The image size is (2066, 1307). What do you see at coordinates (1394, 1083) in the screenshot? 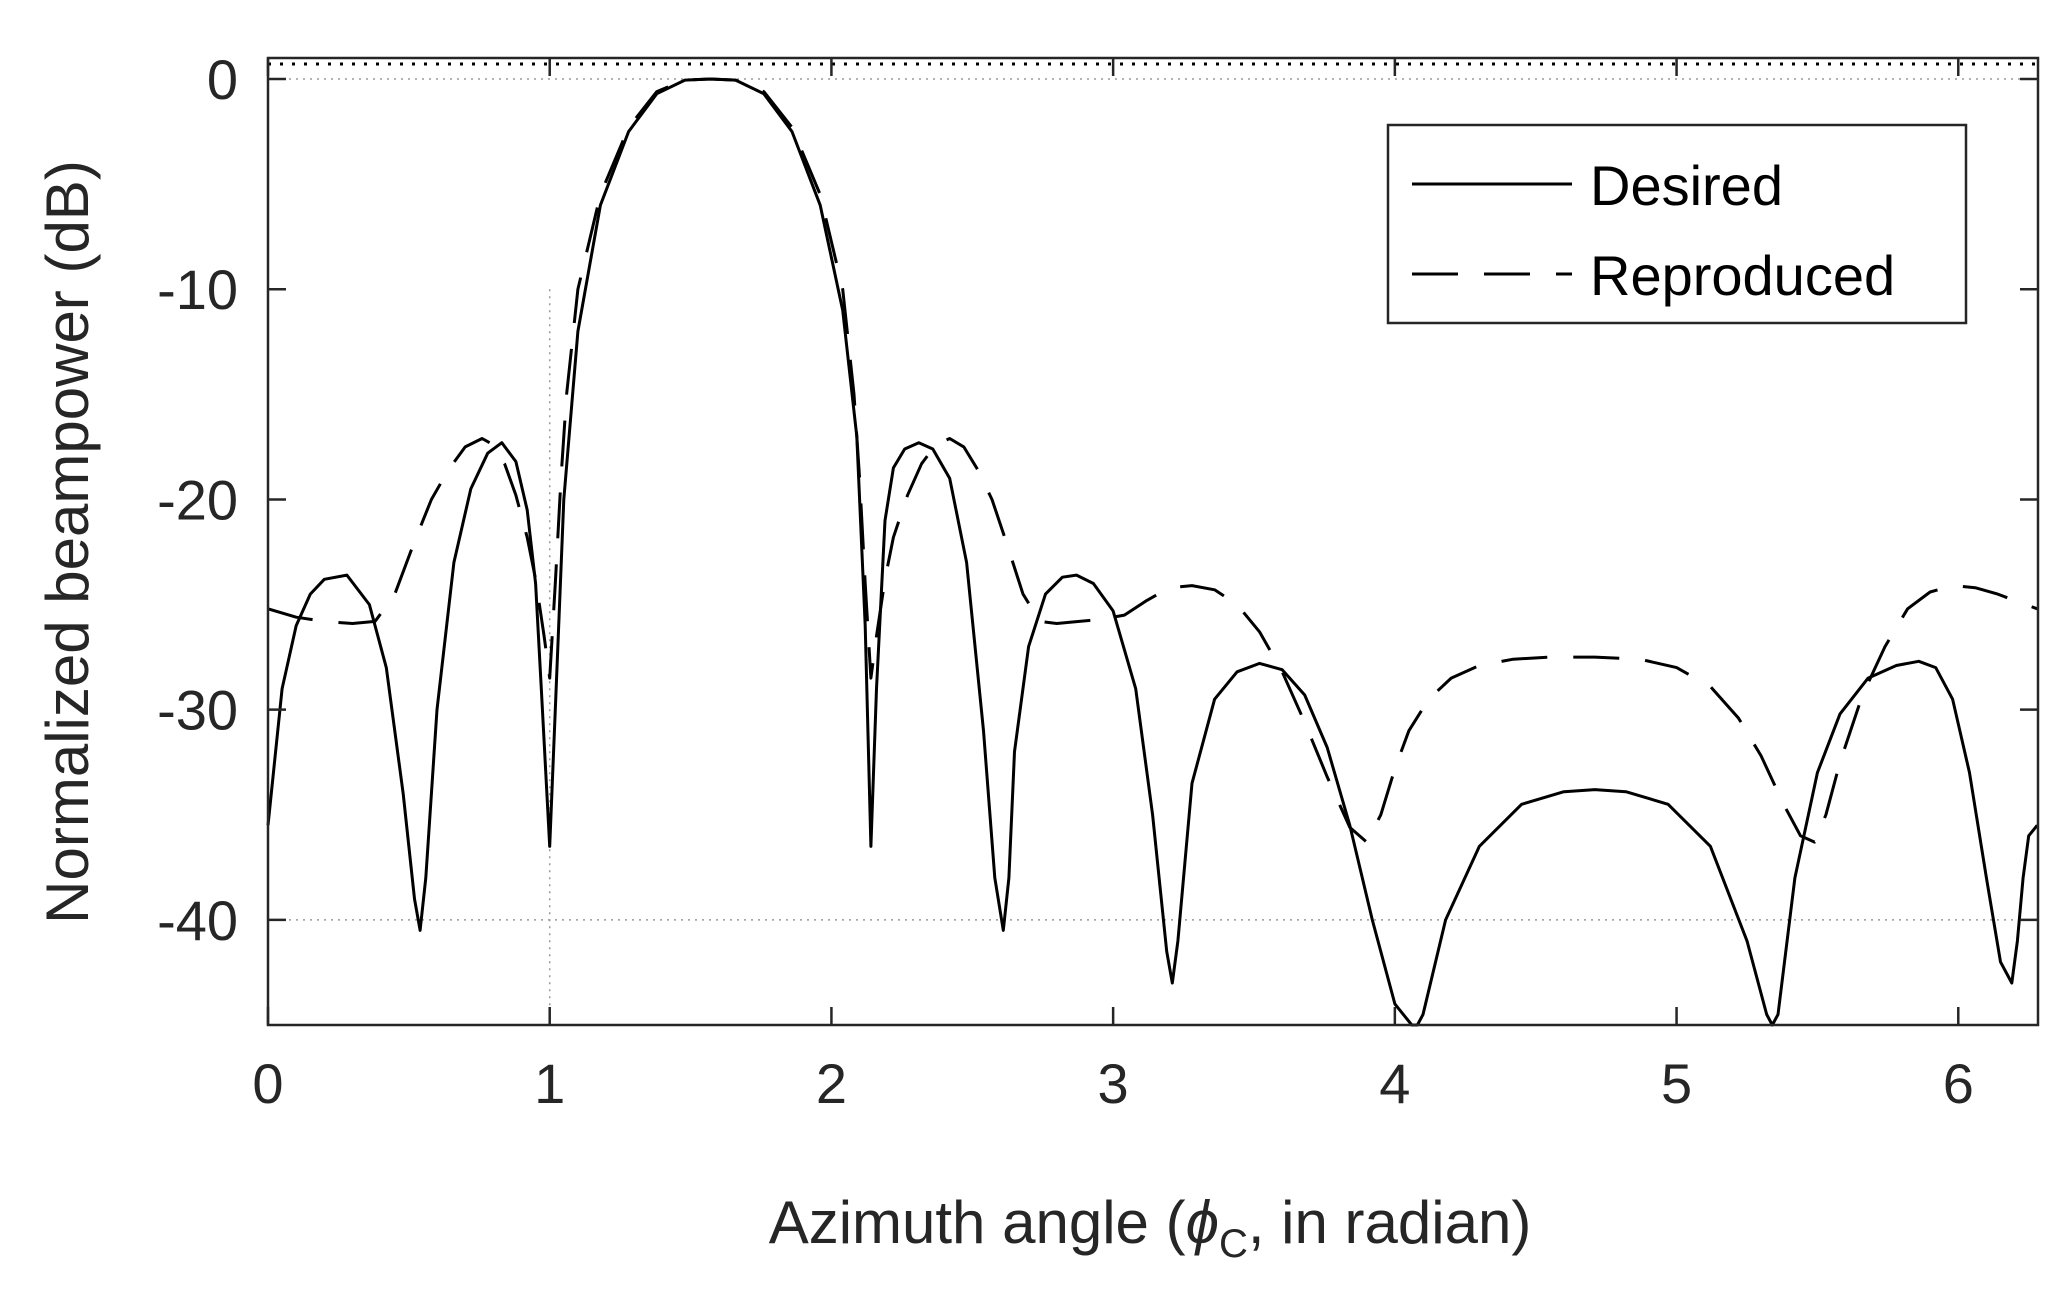
I see `x-tick-label: 4` at bounding box center [1394, 1083].